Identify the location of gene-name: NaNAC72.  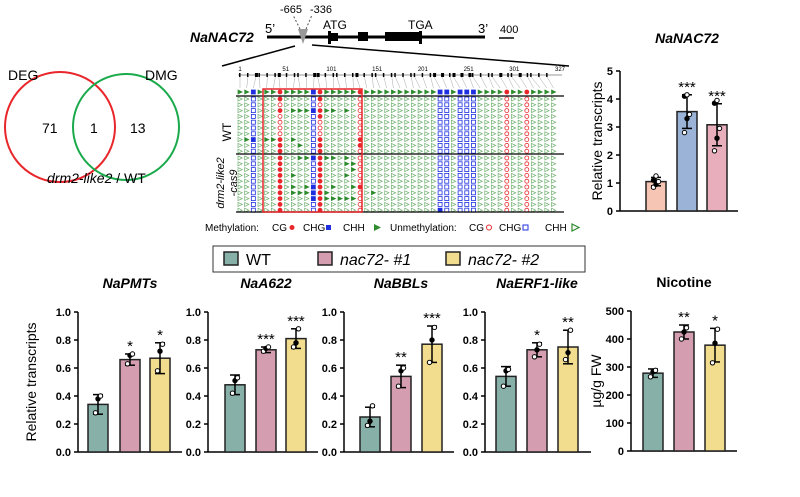
(222, 37).